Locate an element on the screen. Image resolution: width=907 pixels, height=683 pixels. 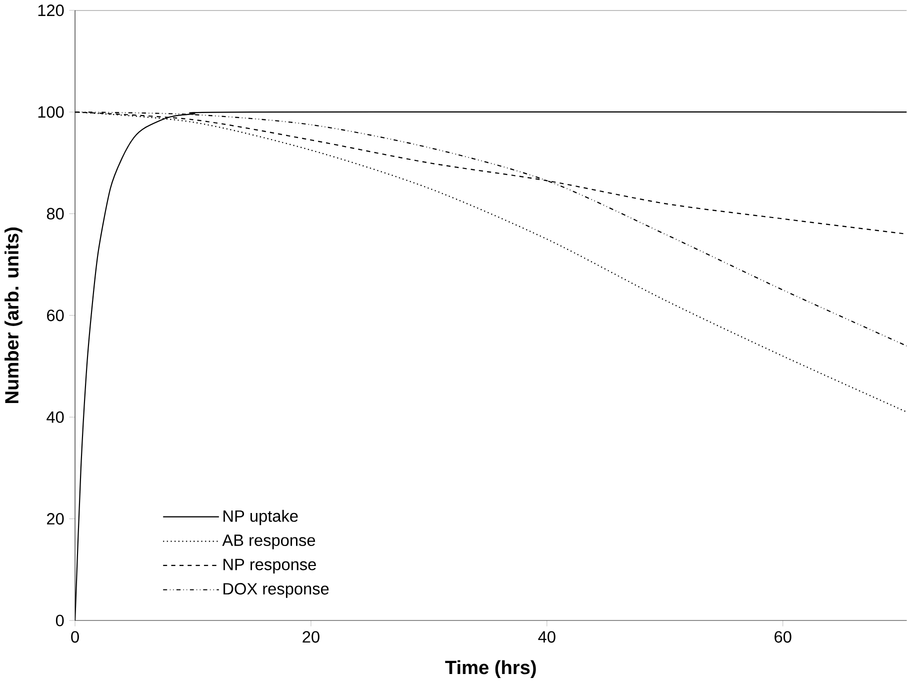
y-tick-label: 40 is located at coordinates (55, 418).